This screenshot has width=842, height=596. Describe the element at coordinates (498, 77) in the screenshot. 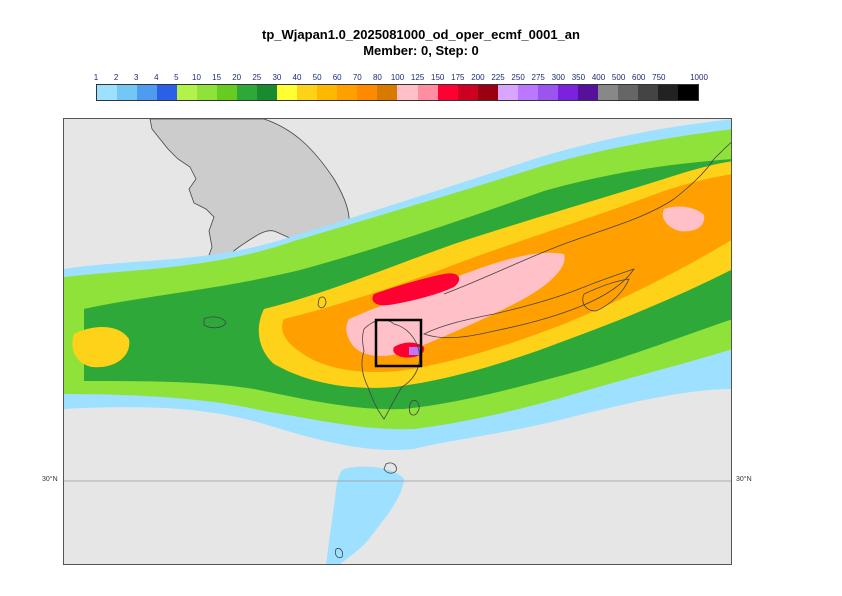

I see `colorbar-tick-label: 225` at that location.